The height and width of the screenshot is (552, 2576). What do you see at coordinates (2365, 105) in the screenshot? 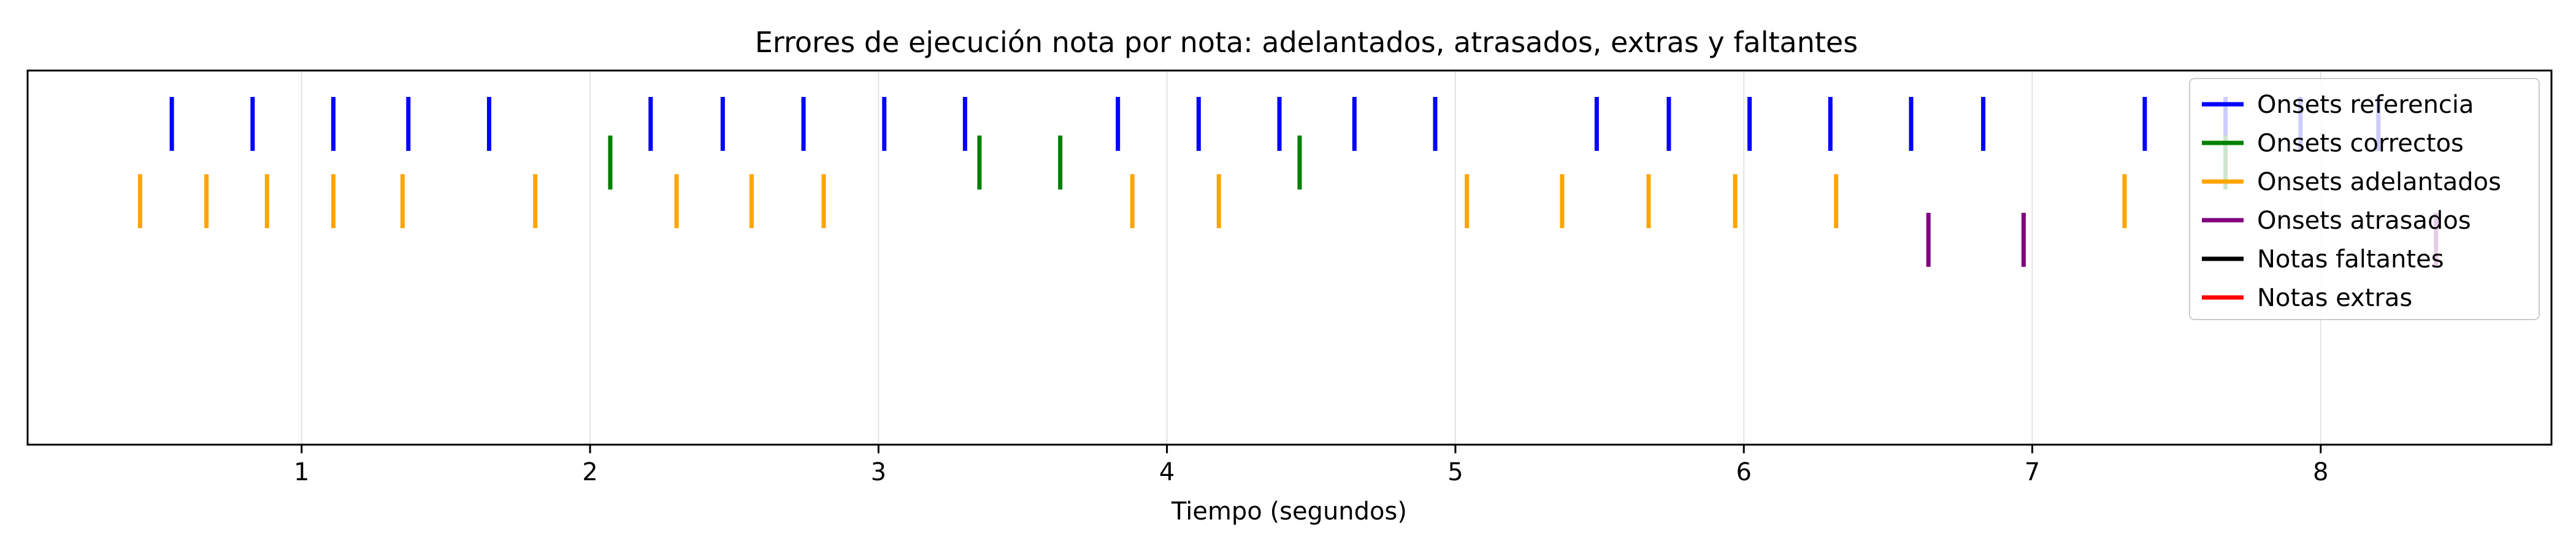
I see `legend-label: Onsets referencia` at bounding box center [2365, 105].